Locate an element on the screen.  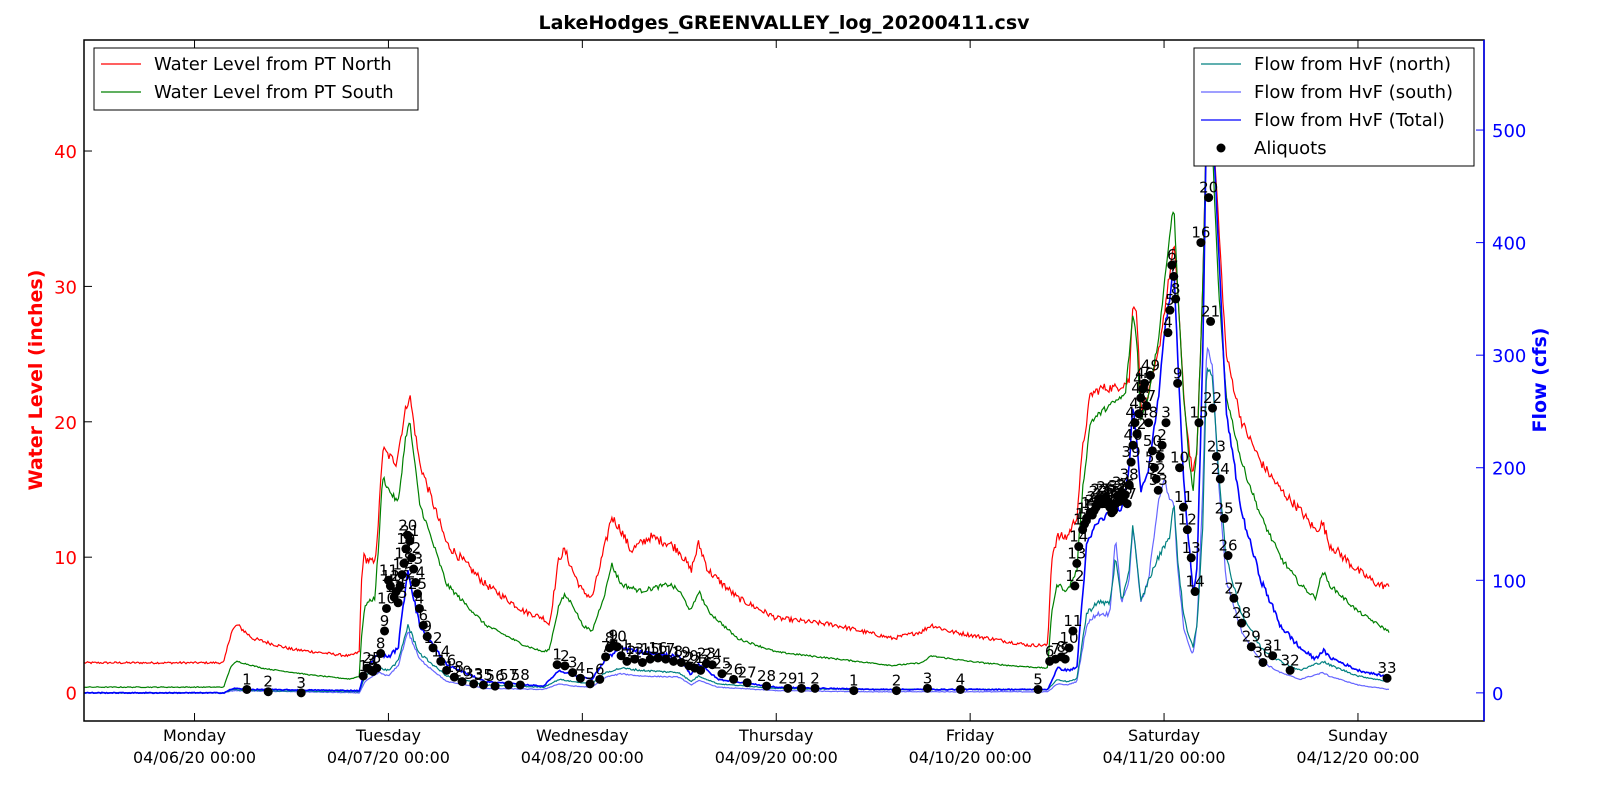
chart-title: LakeHodges_GREENVALLEY_log_20200411.csv is located at coordinates (784, 23).